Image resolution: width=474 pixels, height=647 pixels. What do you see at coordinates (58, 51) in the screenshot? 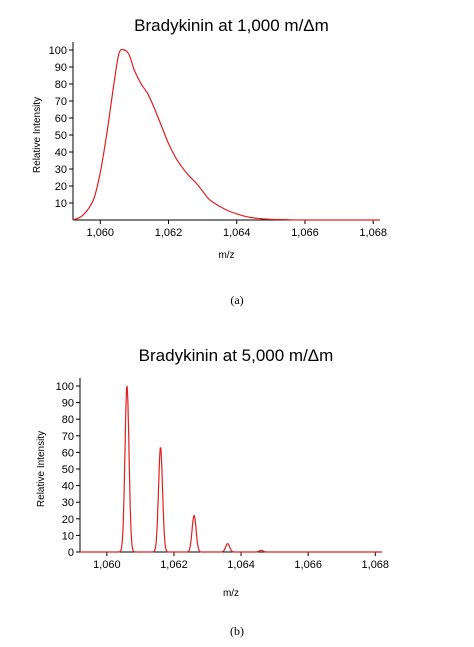
I see `chart-a-y-tick-label: 100` at bounding box center [58, 51].